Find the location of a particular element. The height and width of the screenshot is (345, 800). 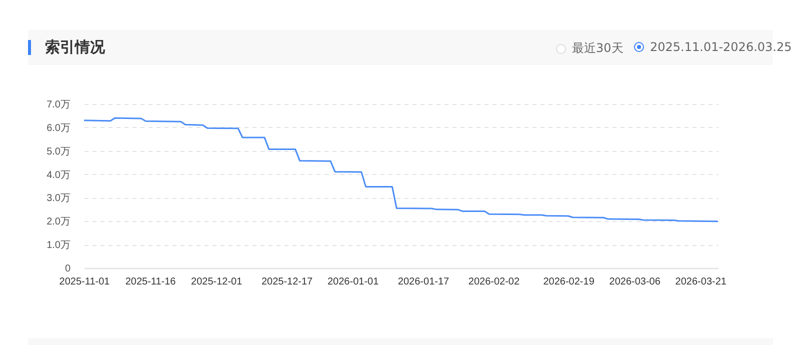

y-tick-label: 3.0万 is located at coordinates (58, 198).